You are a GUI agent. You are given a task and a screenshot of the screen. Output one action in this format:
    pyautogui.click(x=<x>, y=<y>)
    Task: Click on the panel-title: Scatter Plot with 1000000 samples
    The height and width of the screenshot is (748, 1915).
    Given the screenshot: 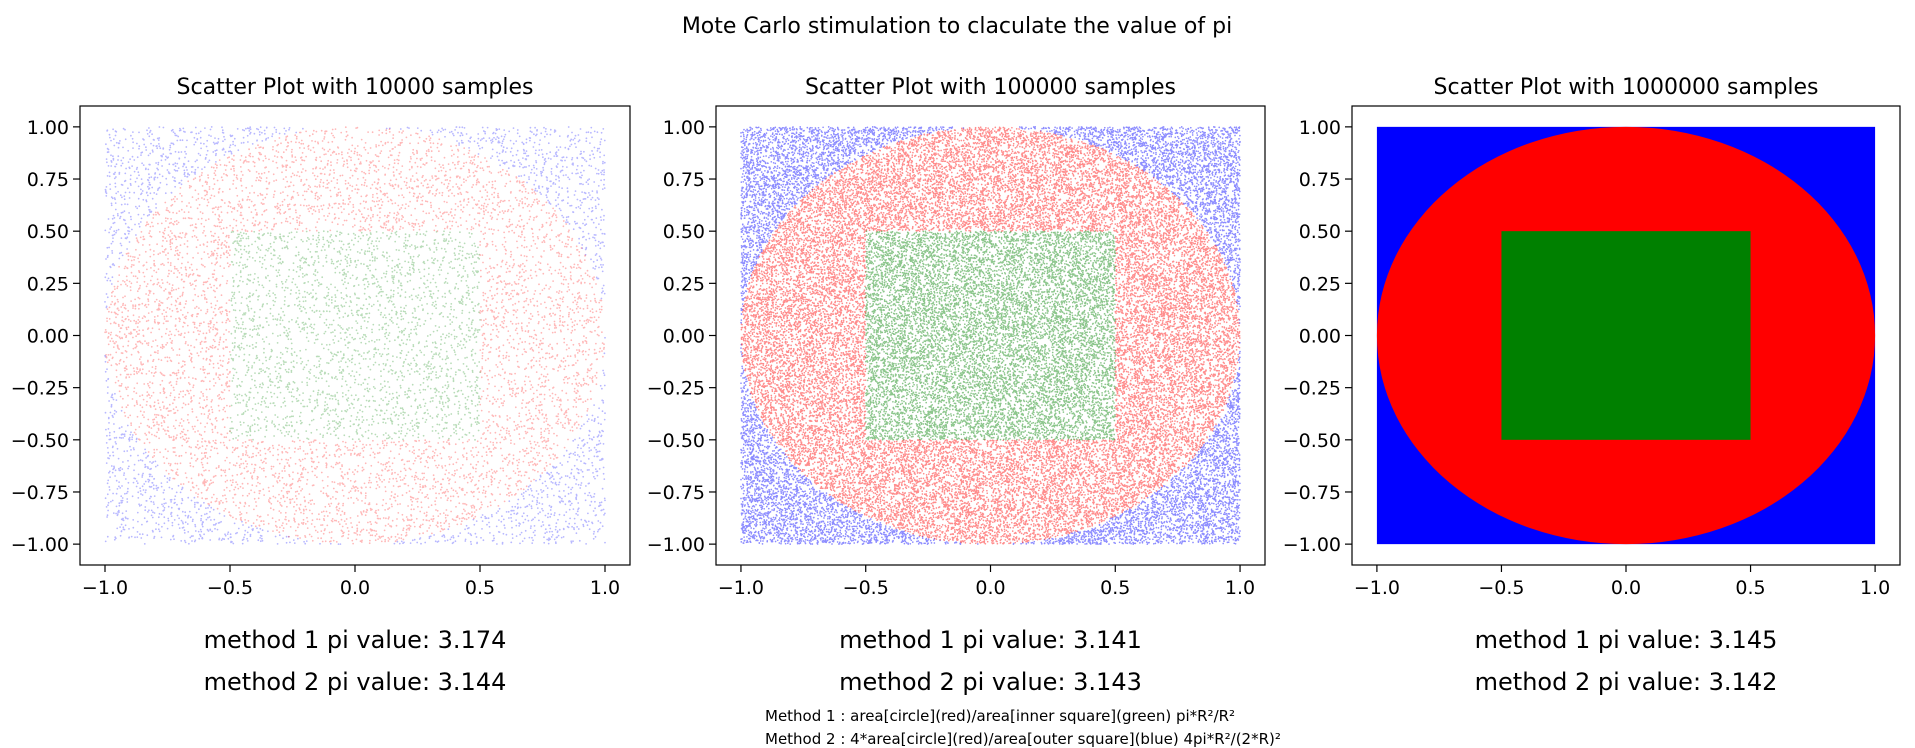 What is the action you would take?
    pyautogui.click(x=1626, y=87)
    